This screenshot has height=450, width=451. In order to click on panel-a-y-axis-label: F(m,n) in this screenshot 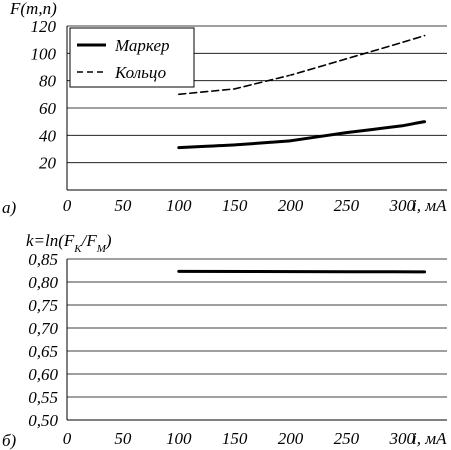, I will do `click(33, 9)`.